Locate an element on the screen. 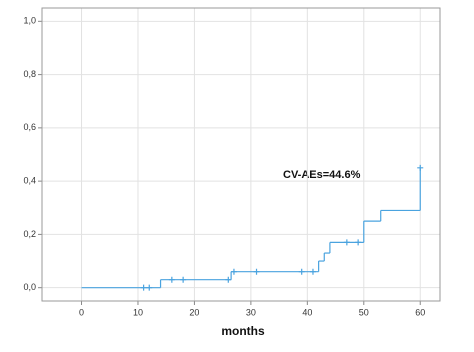 Image resolution: width=474 pixels, height=352 pixels. y-tick-label: 0,6 is located at coordinates (29, 127).